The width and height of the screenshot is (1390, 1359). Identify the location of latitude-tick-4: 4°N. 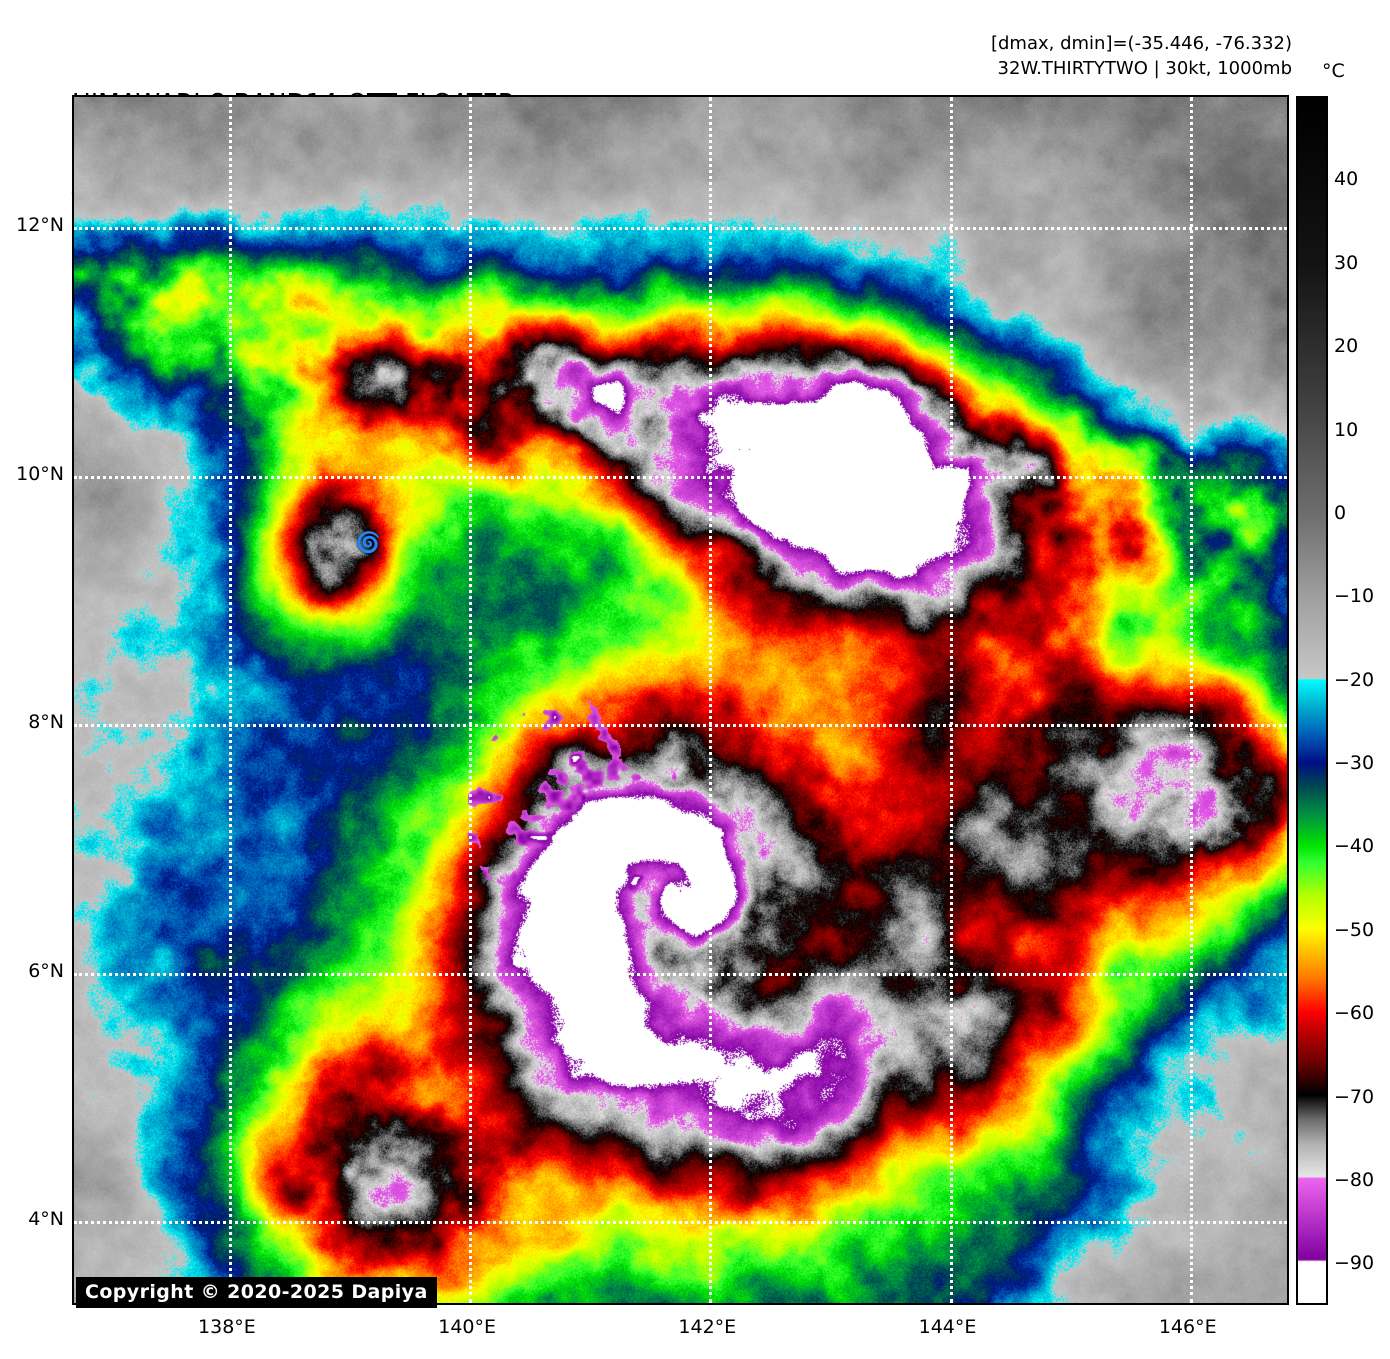
(46, 1219).